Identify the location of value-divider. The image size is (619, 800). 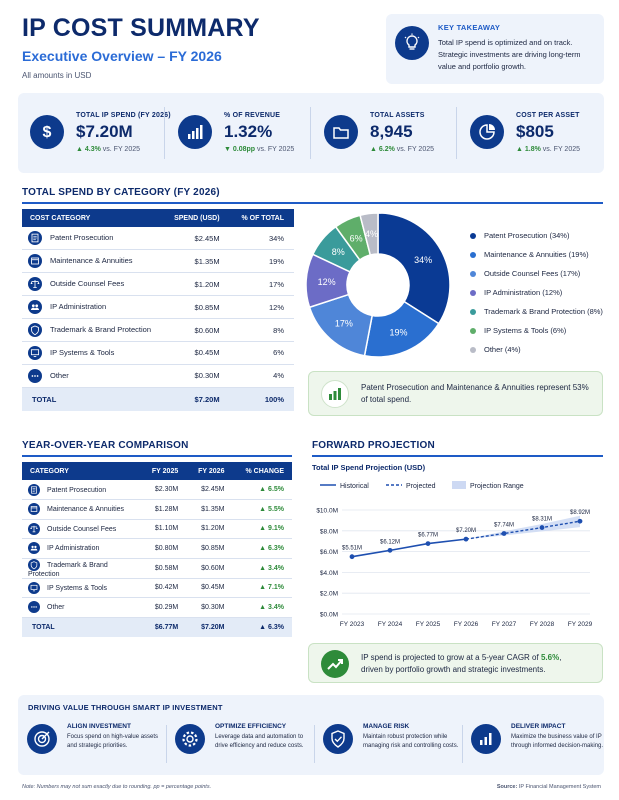
(314, 744).